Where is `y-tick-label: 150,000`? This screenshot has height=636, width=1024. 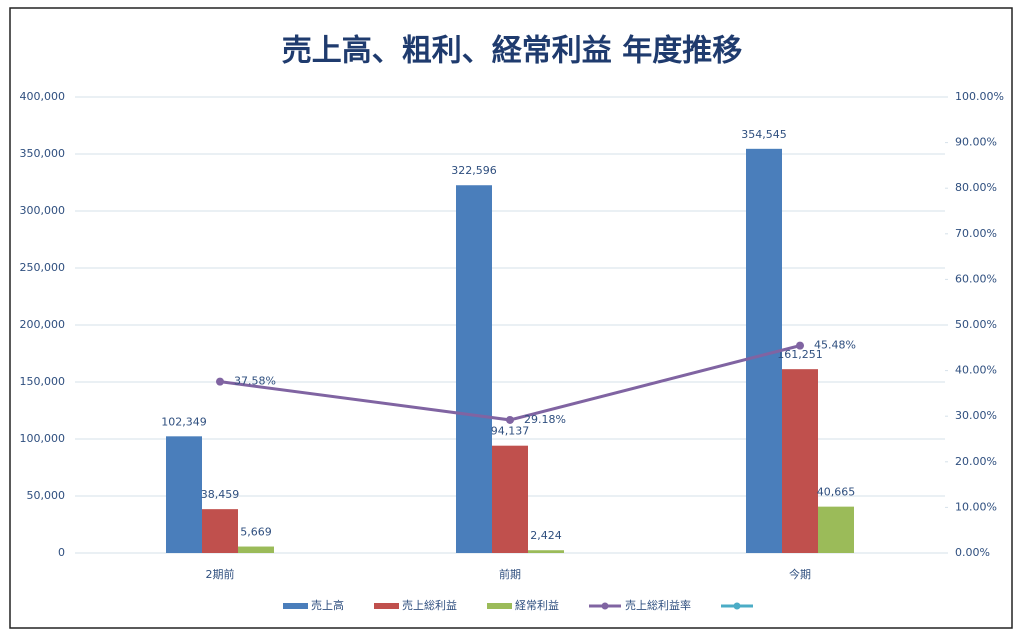 y-tick-label: 150,000 is located at coordinates (43, 381).